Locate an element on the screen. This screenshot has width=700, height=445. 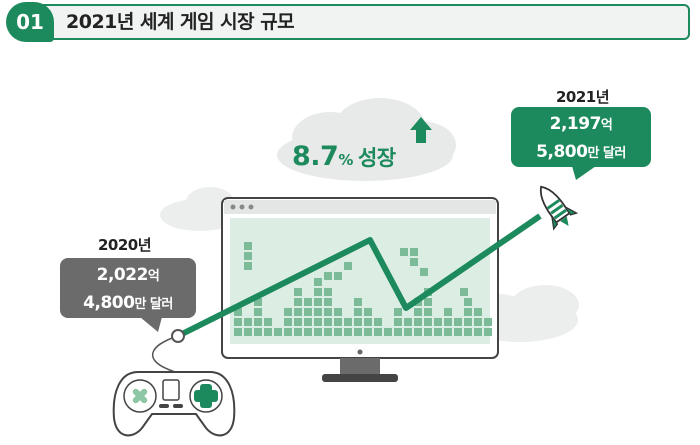
bubble-2020-tail is located at coordinates (151, 324).